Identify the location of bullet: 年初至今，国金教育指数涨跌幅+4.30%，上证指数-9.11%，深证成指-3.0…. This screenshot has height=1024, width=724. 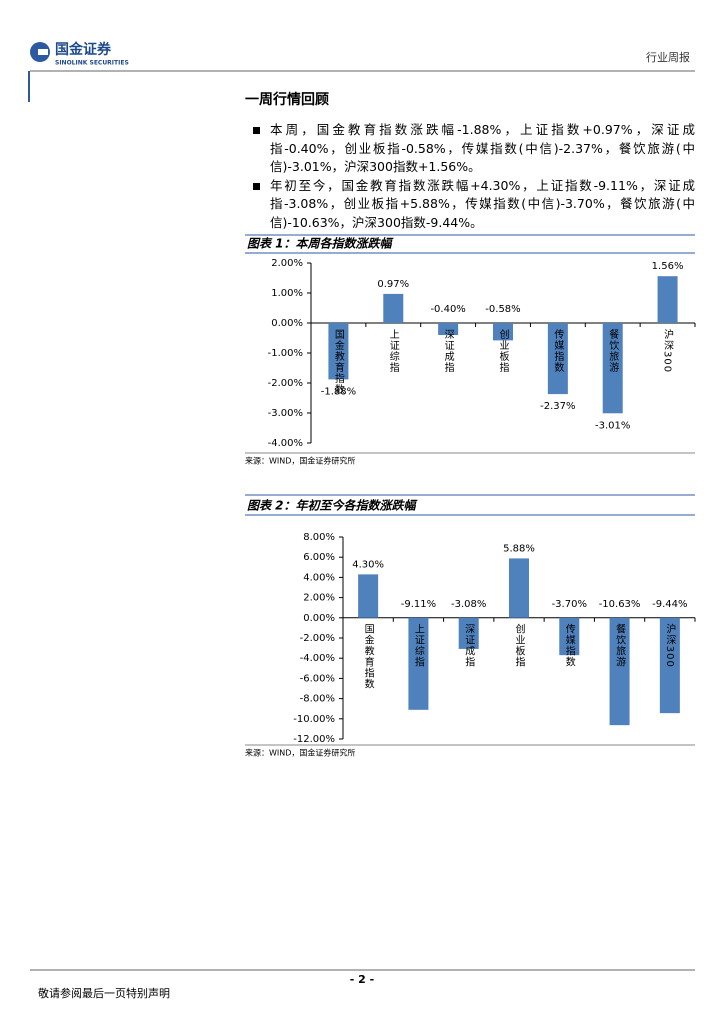
(474, 205).